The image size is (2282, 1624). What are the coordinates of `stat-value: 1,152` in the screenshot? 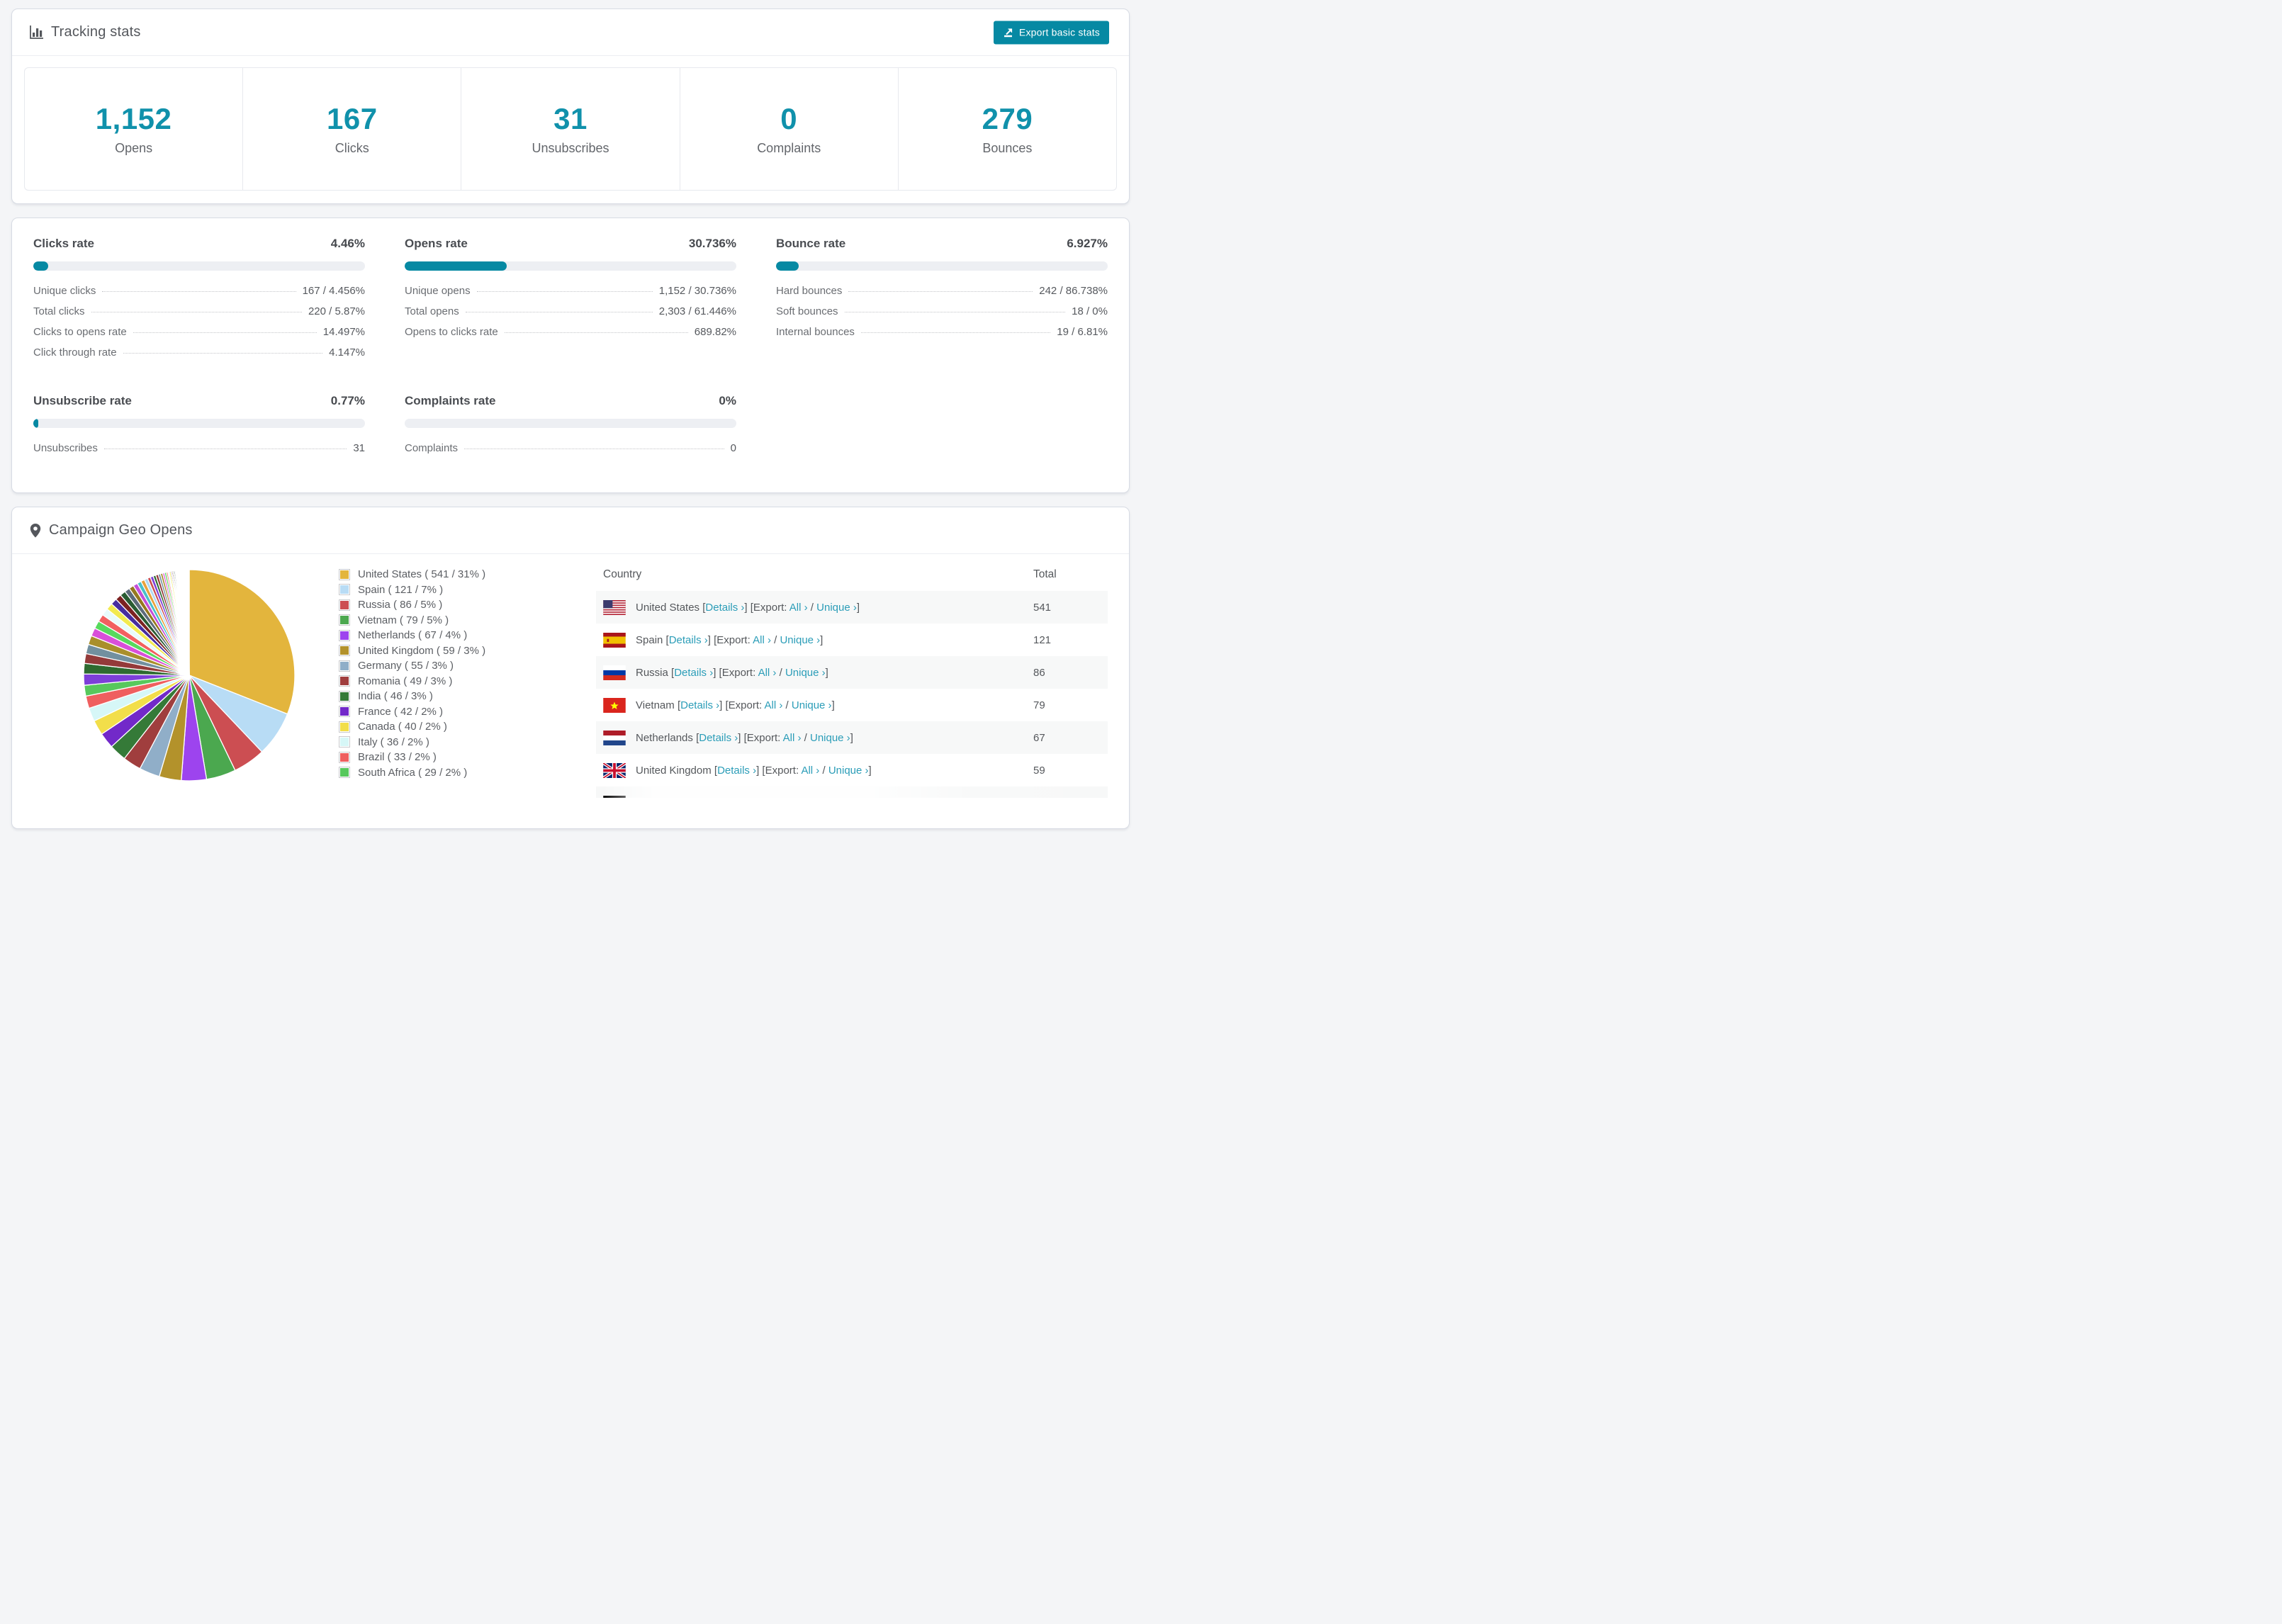 It's located at (133, 119).